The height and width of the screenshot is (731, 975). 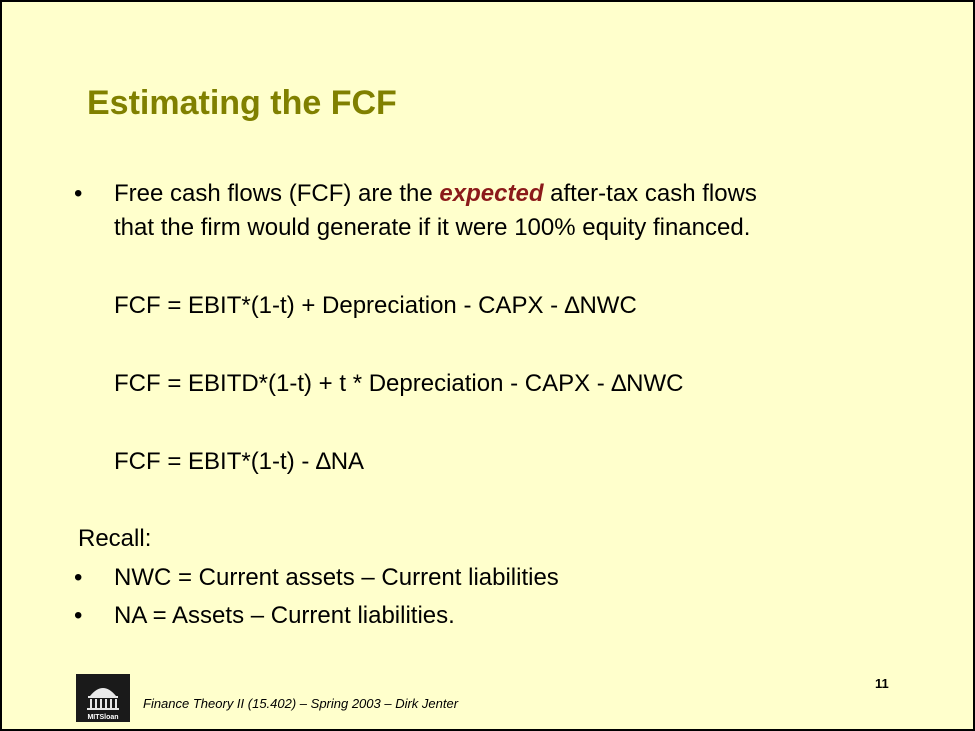 What do you see at coordinates (277, 193) in the screenshot?
I see `intro-prefix: Free cash flows (FCF) are the` at bounding box center [277, 193].